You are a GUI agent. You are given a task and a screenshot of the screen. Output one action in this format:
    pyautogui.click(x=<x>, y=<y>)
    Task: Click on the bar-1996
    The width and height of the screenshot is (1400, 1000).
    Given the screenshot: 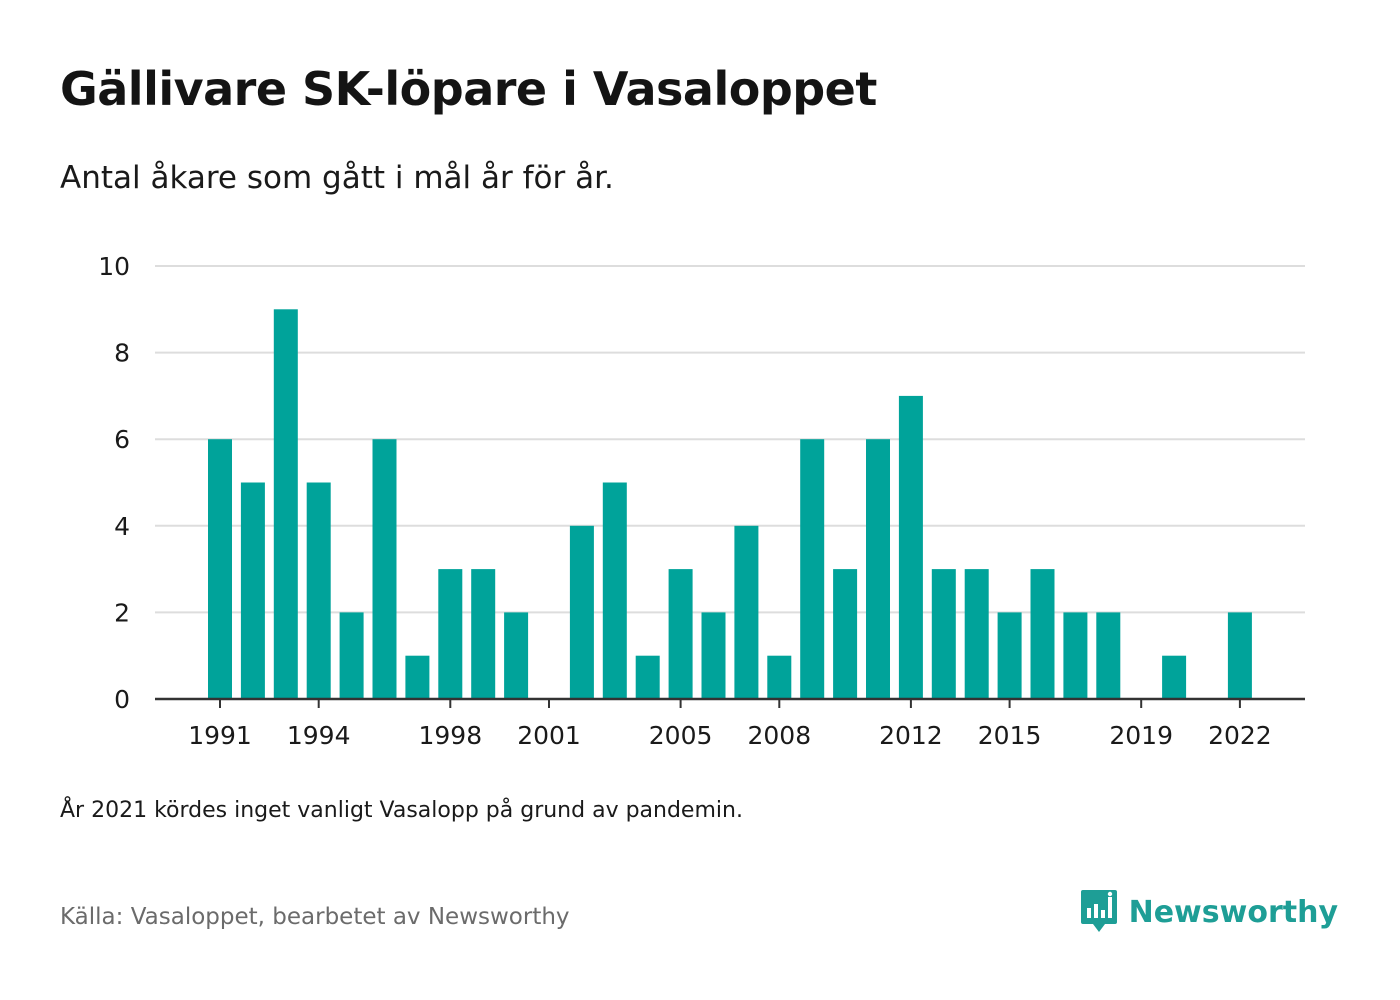 What is the action you would take?
    pyautogui.click(x=384, y=569)
    